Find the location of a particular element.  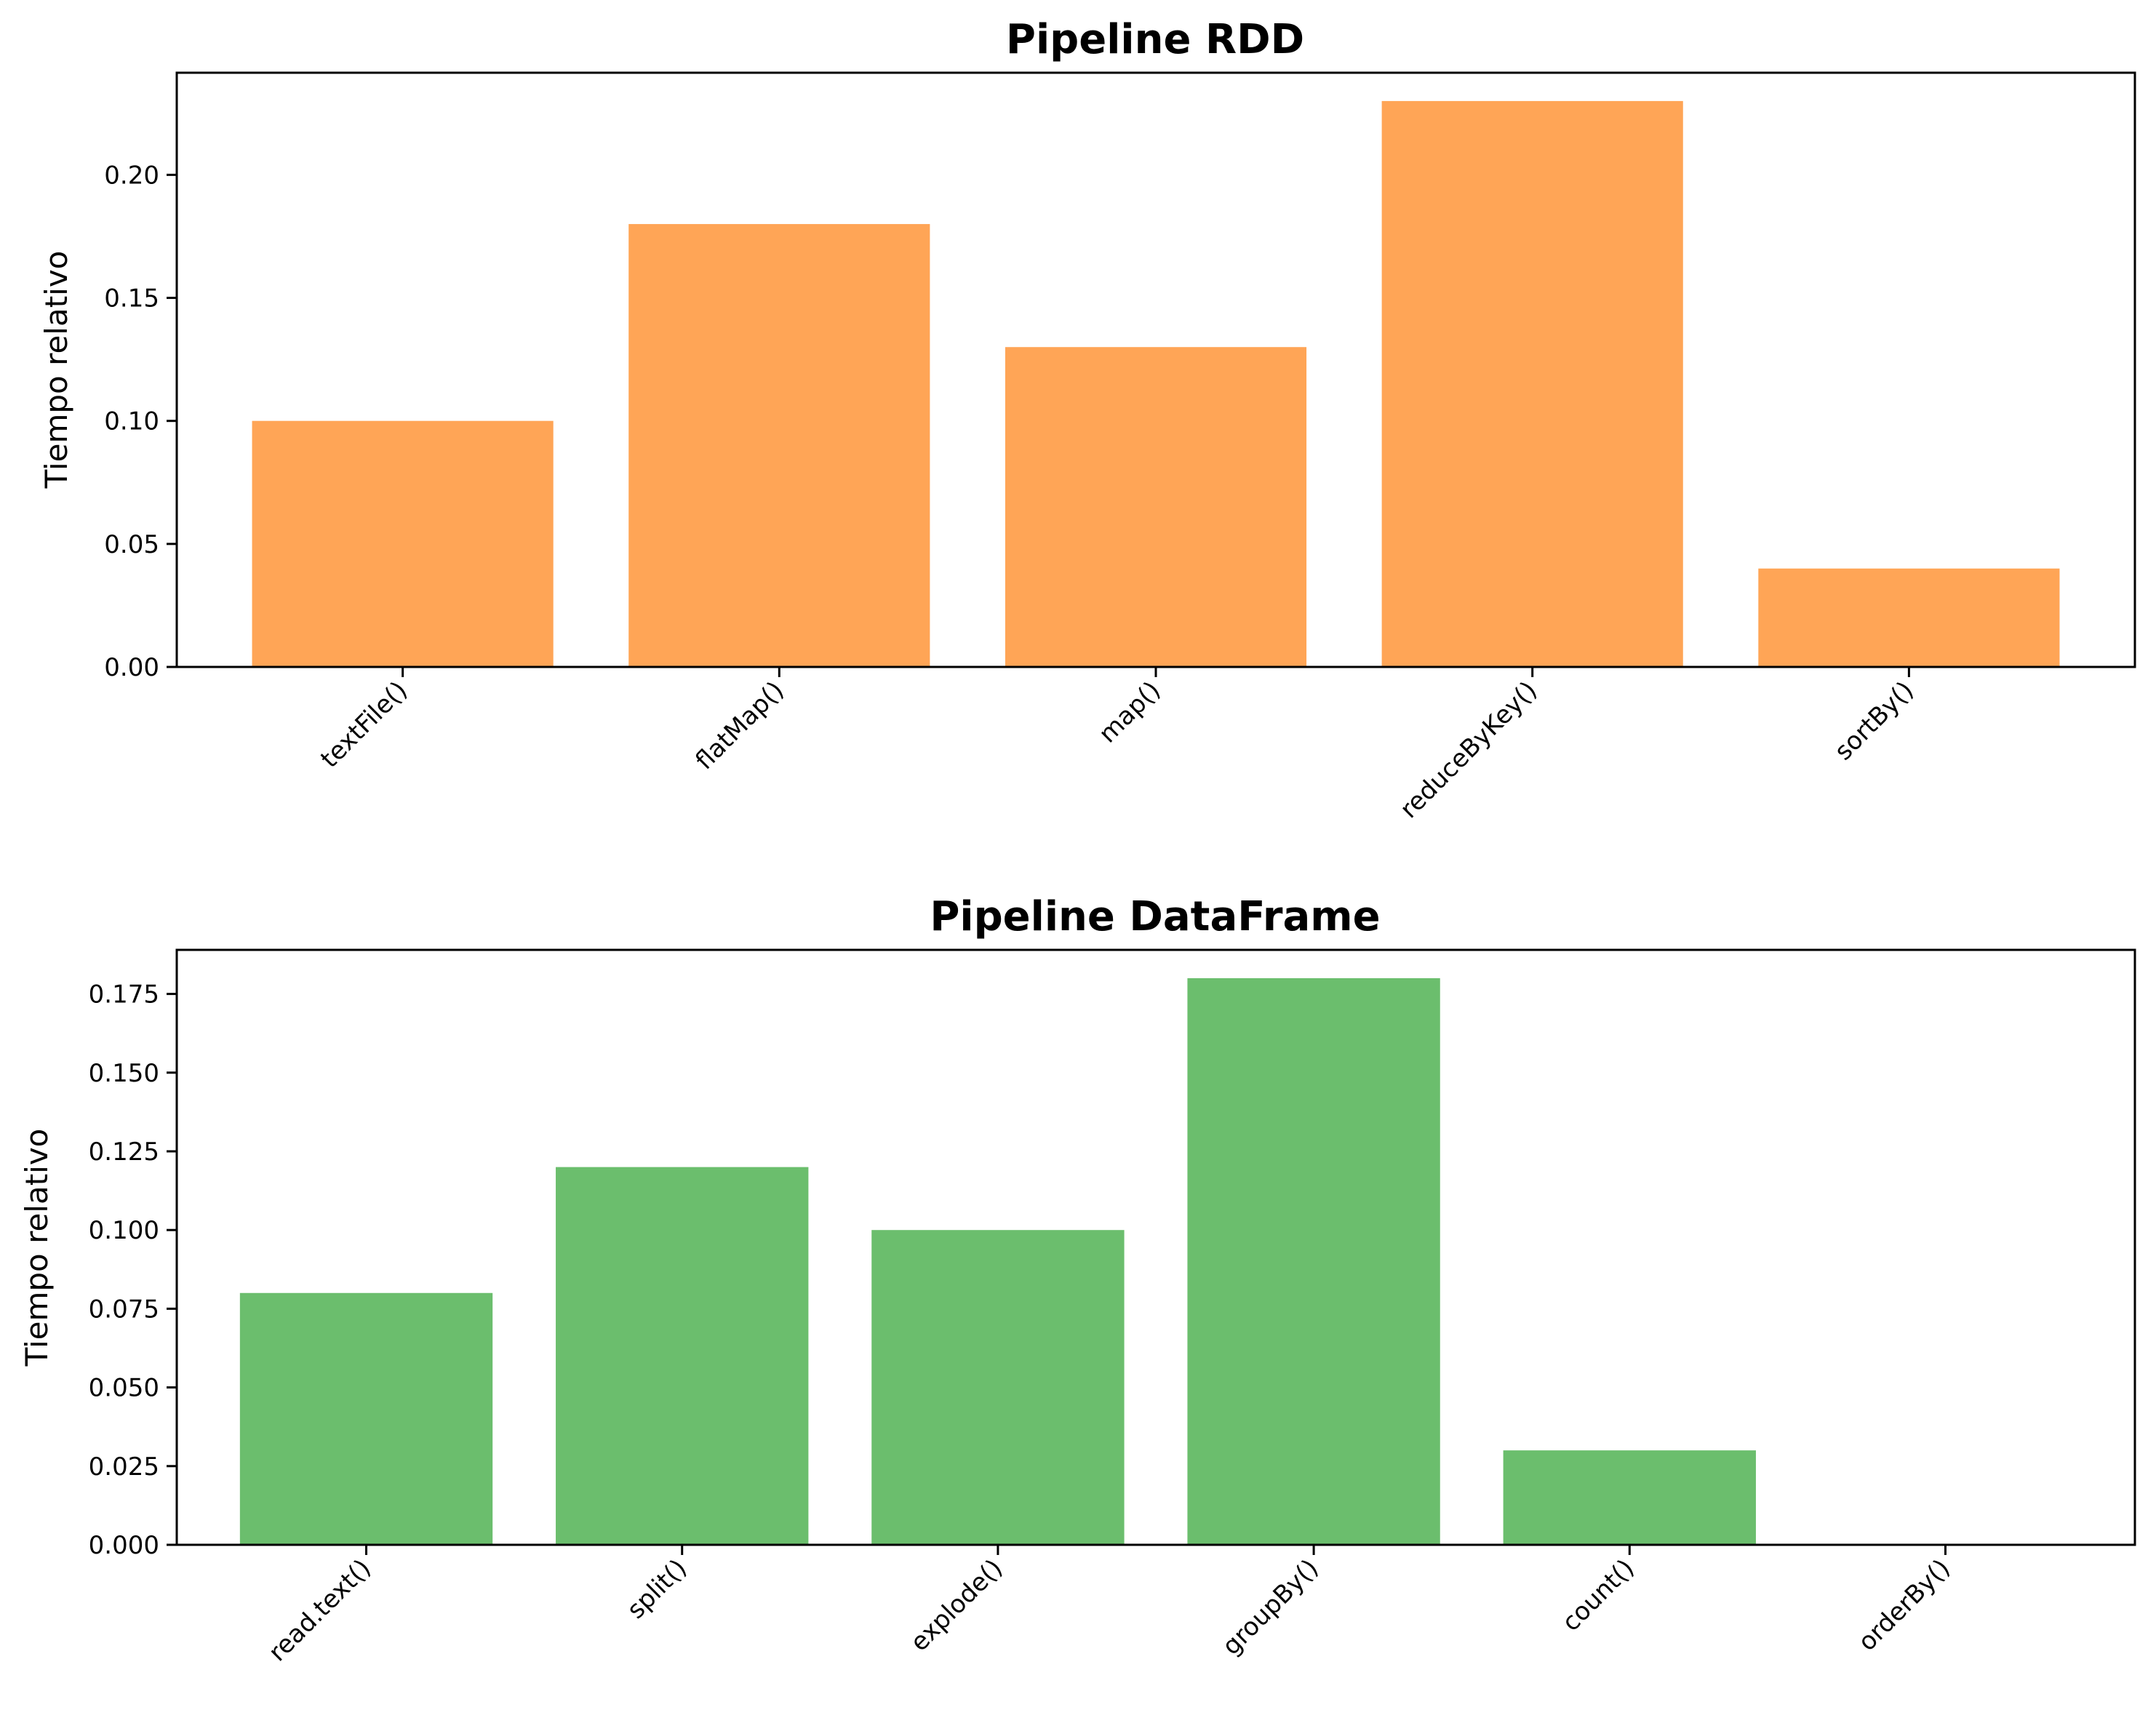

y-tick-label: 0.00 is located at coordinates (131, 667).